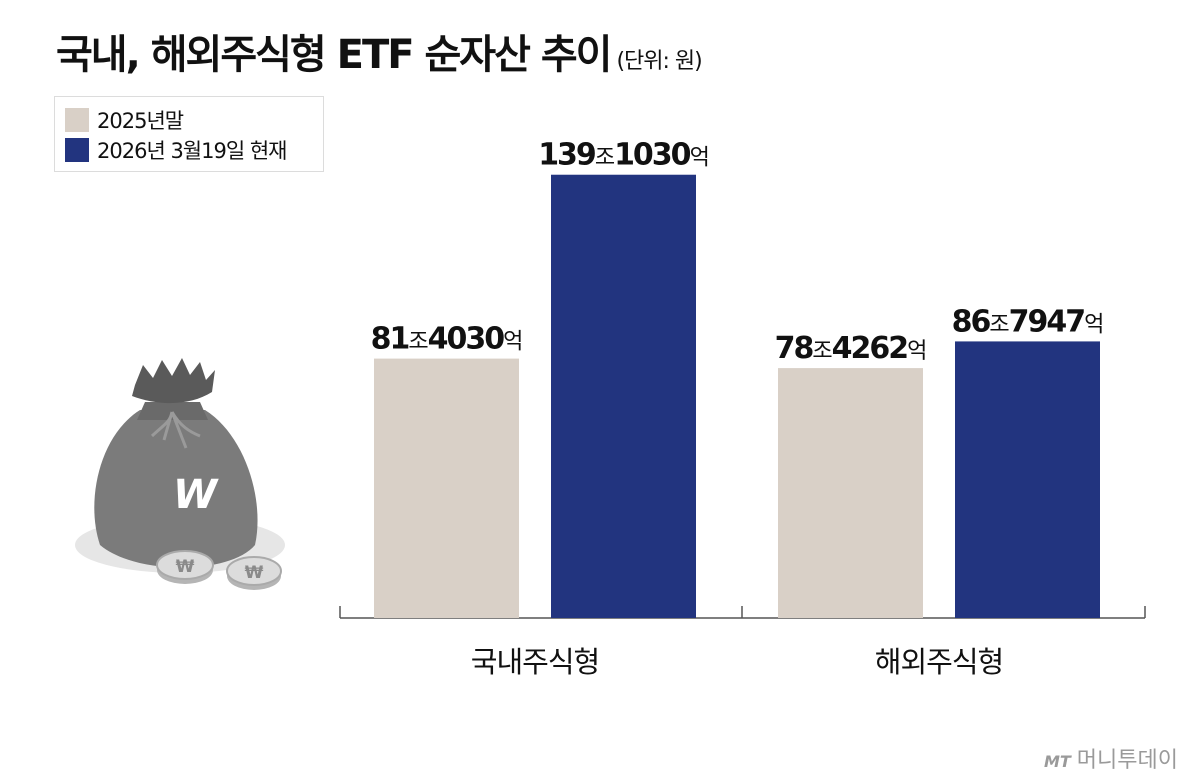 The width and height of the screenshot is (1200, 784). What do you see at coordinates (172, 411) in the screenshot?
I see `bag-neck` at bounding box center [172, 411].